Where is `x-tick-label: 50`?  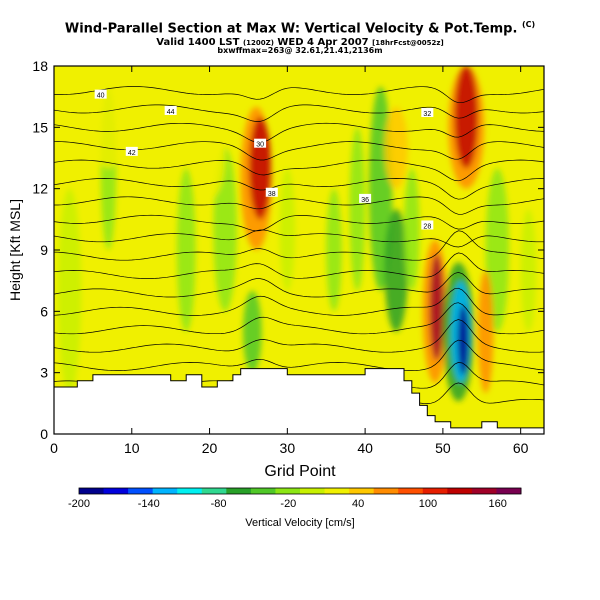 x-tick-label: 50 is located at coordinates (443, 448).